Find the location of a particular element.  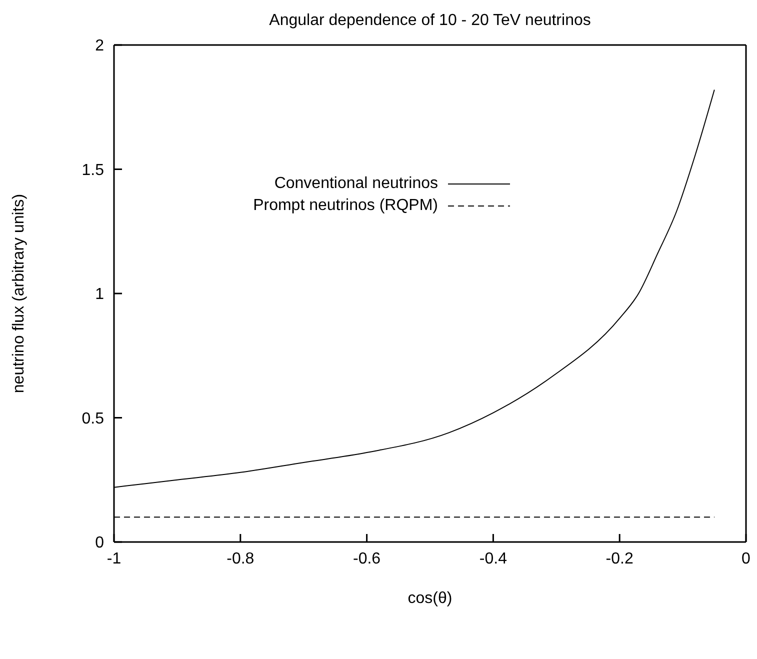

y-tick-label: 1.5 is located at coordinates (93, 170).